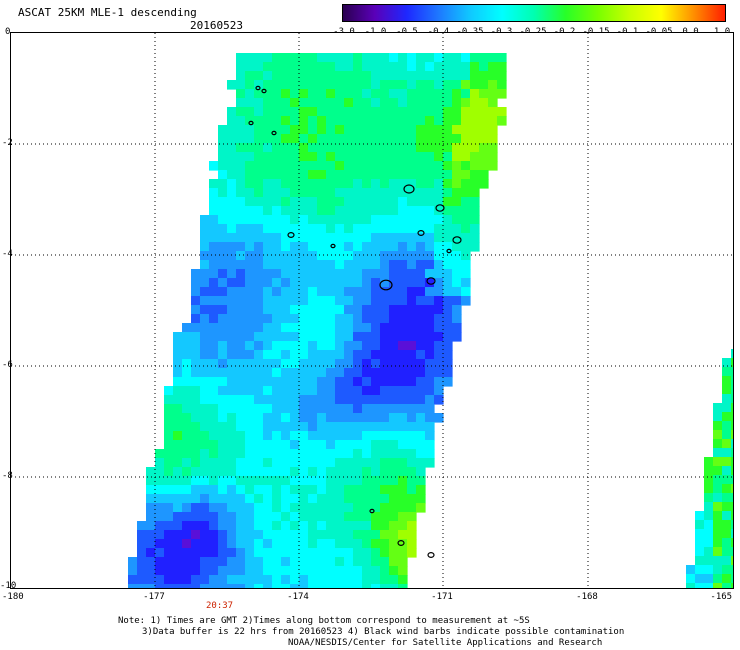 The width and height of the screenshot is (740, 650). What do you see at coordinates (8, 32) in the screenshot?
I see `y-axis-label: 0` at bounding box center [8, 32].